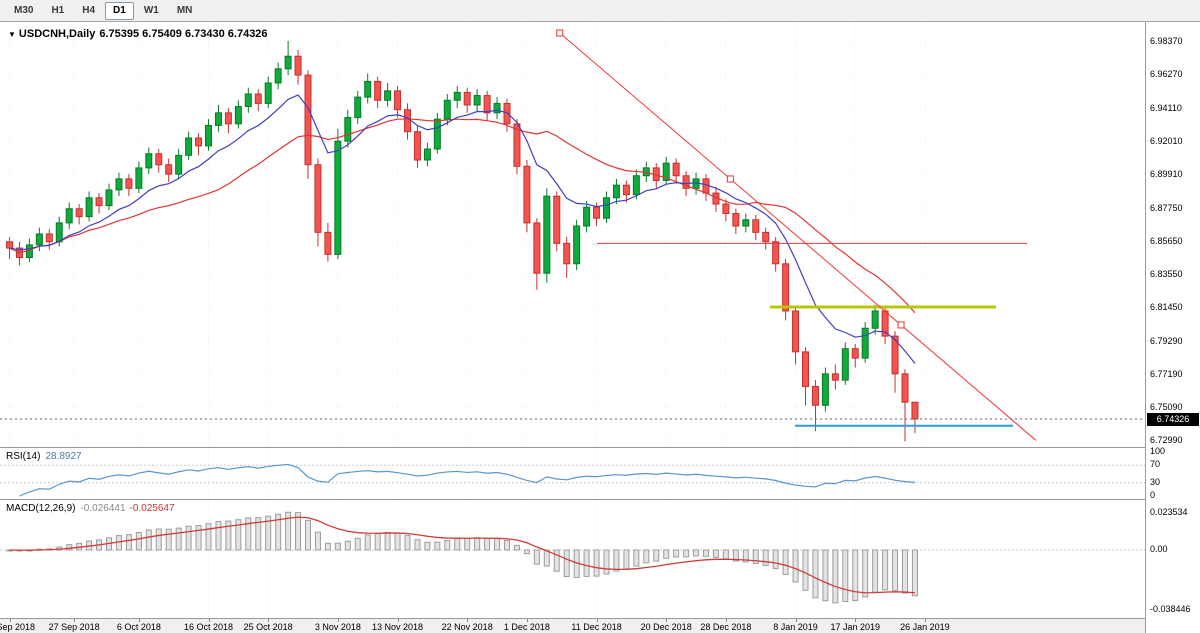 The width and height of the screenshot is (1200, 633). What do you see at coordinates (58, 10) in the screenshot?
I see `timeframe-button-h1: H1` at bounding box center [58, 10].